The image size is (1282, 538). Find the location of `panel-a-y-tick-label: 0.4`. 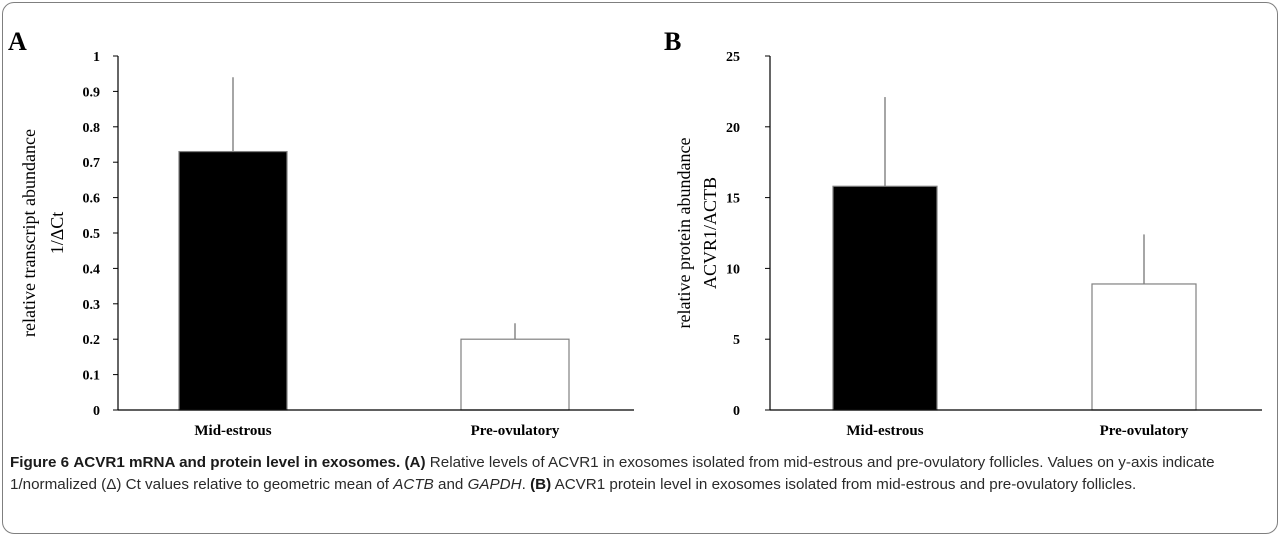

panel-a-y-tick-label: 0.4 is located at coordinates (92, 269).